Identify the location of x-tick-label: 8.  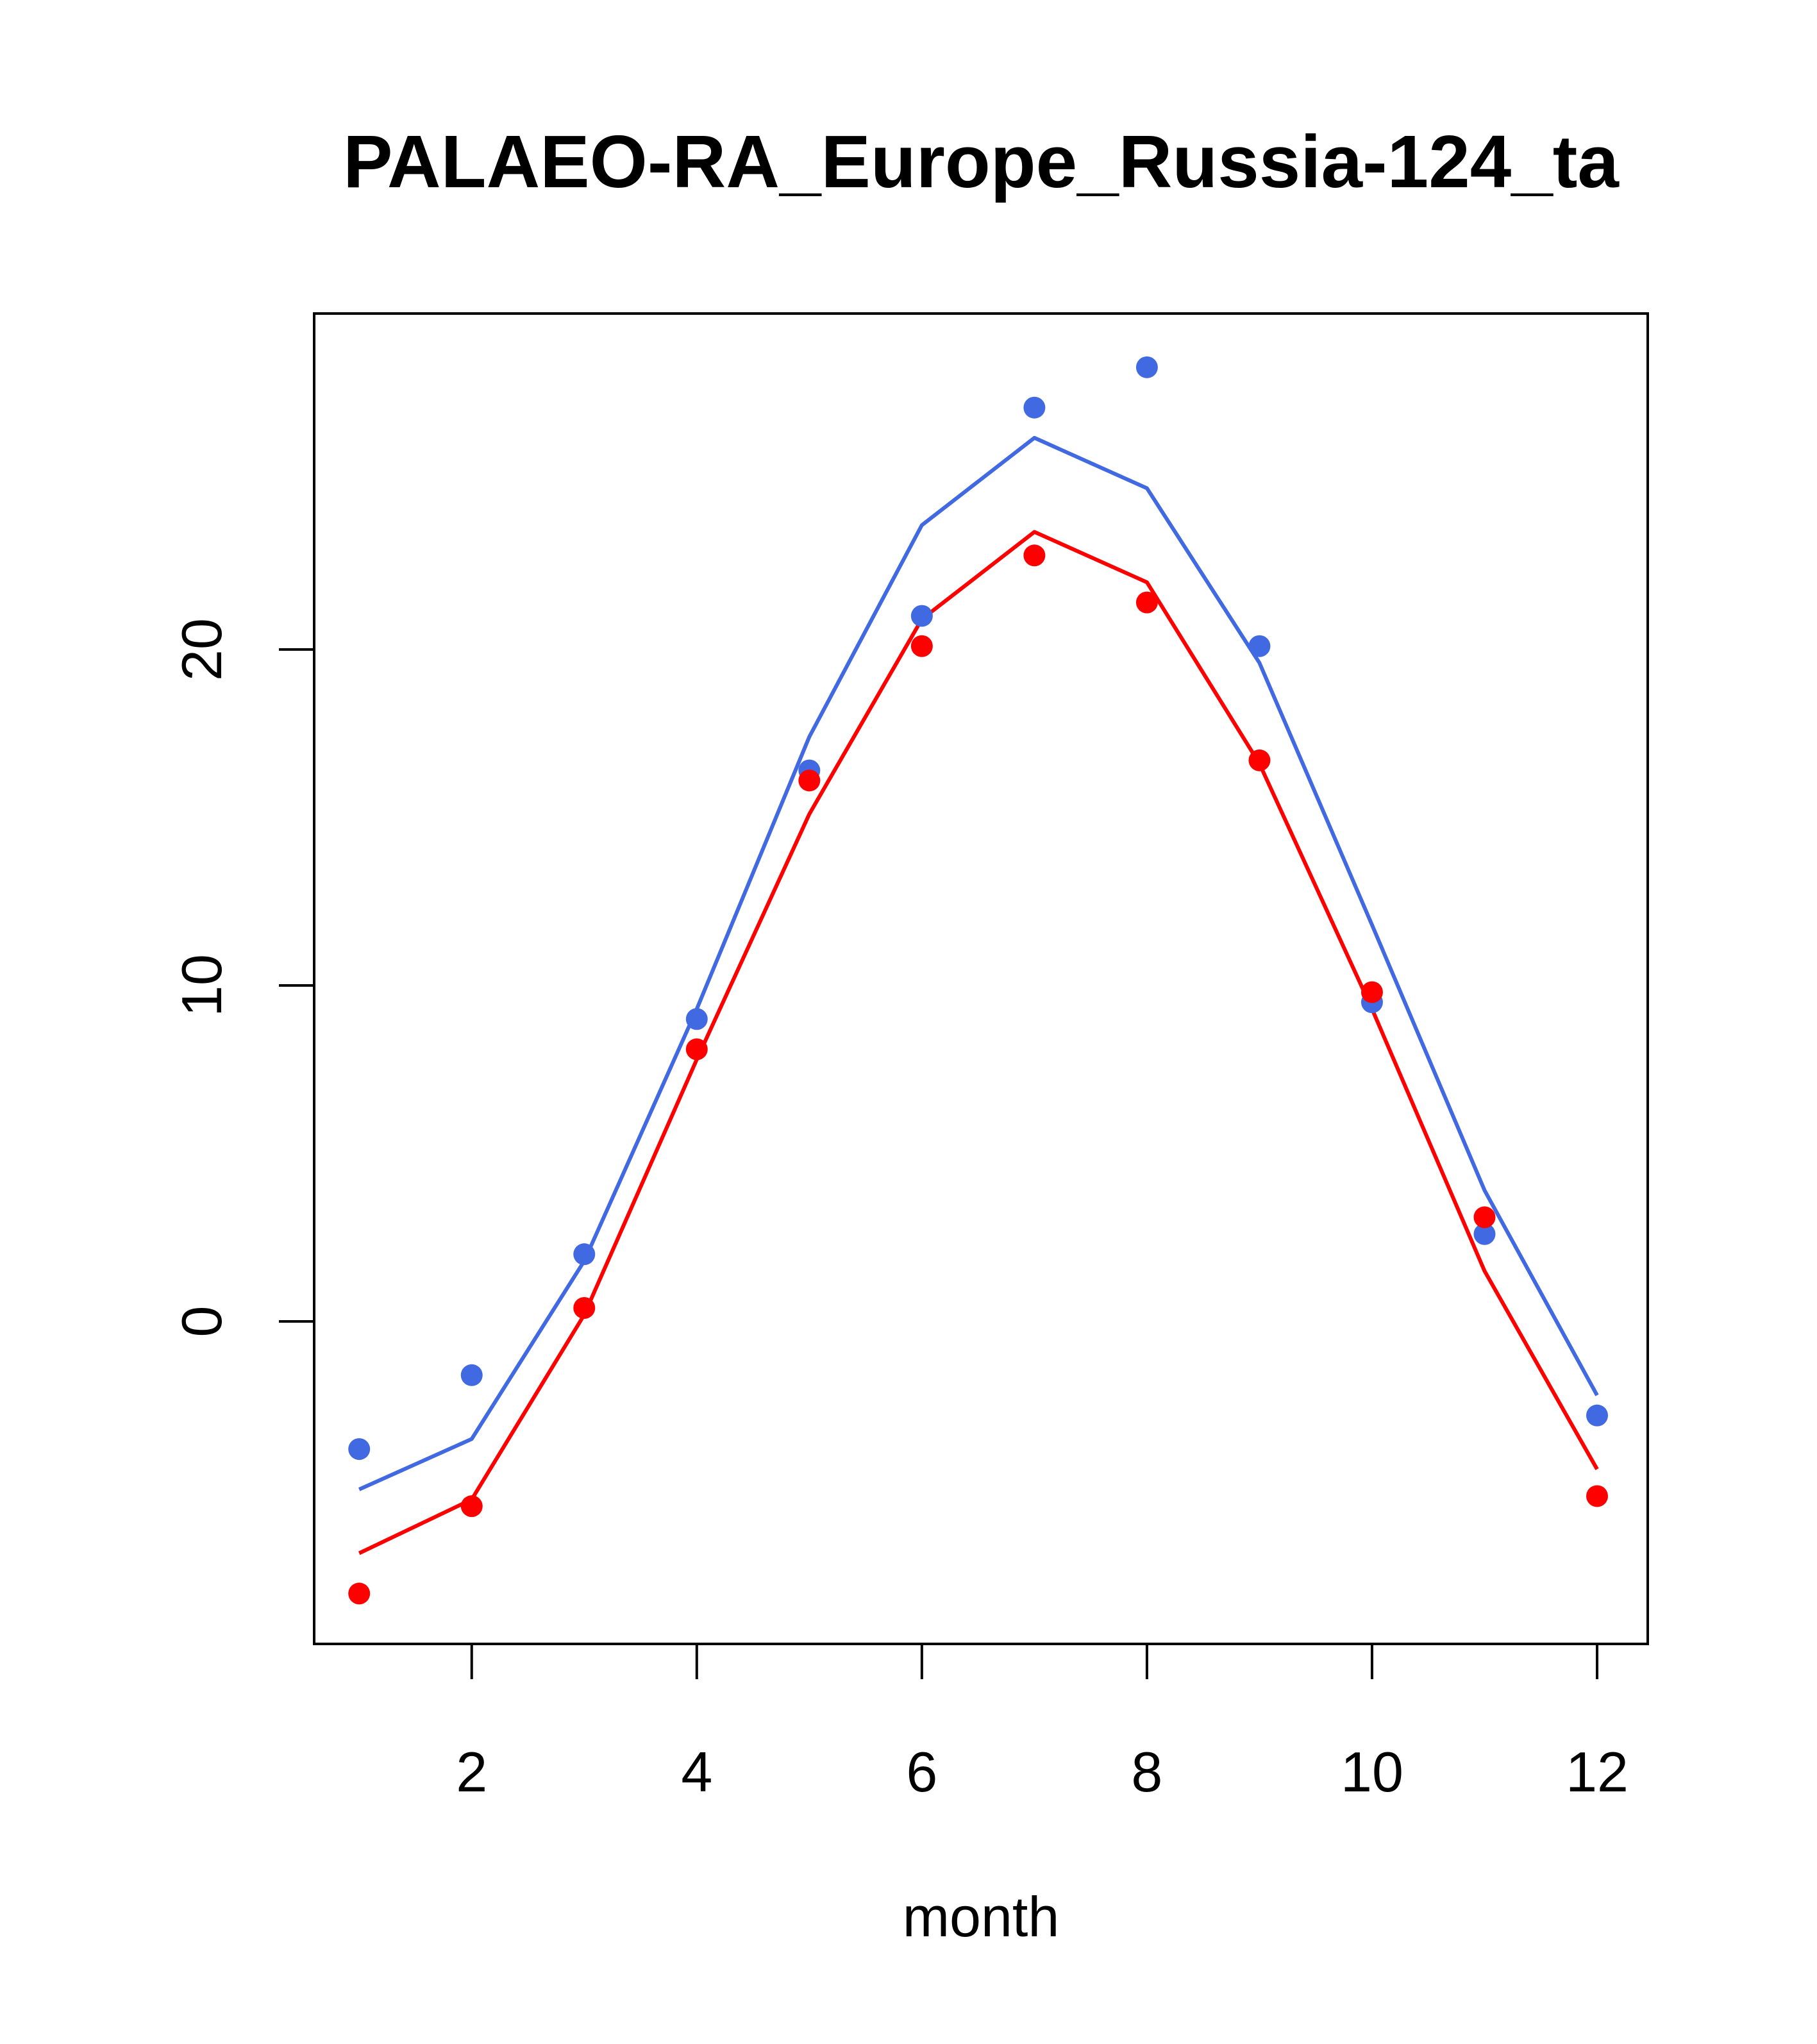
(1146, 1772).